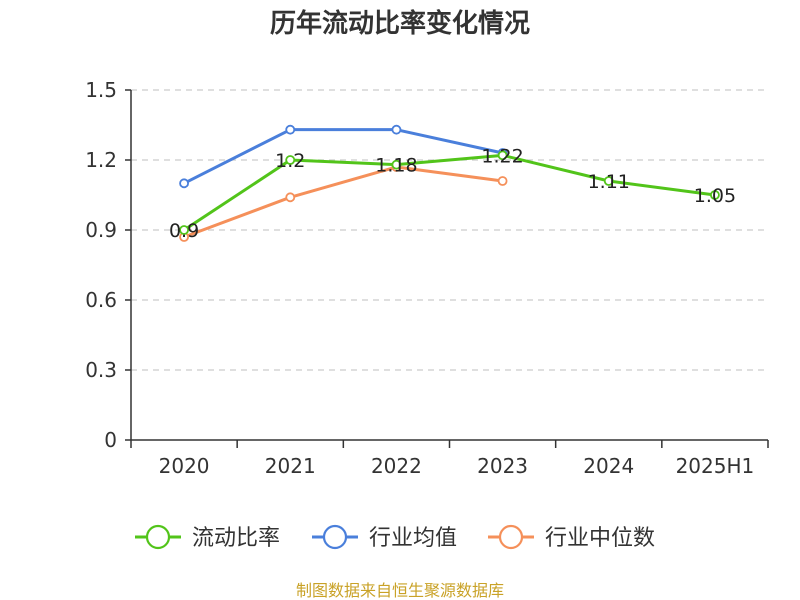  I want to click on chart-title: 历年流动比率变化情况, so click(400, 23).